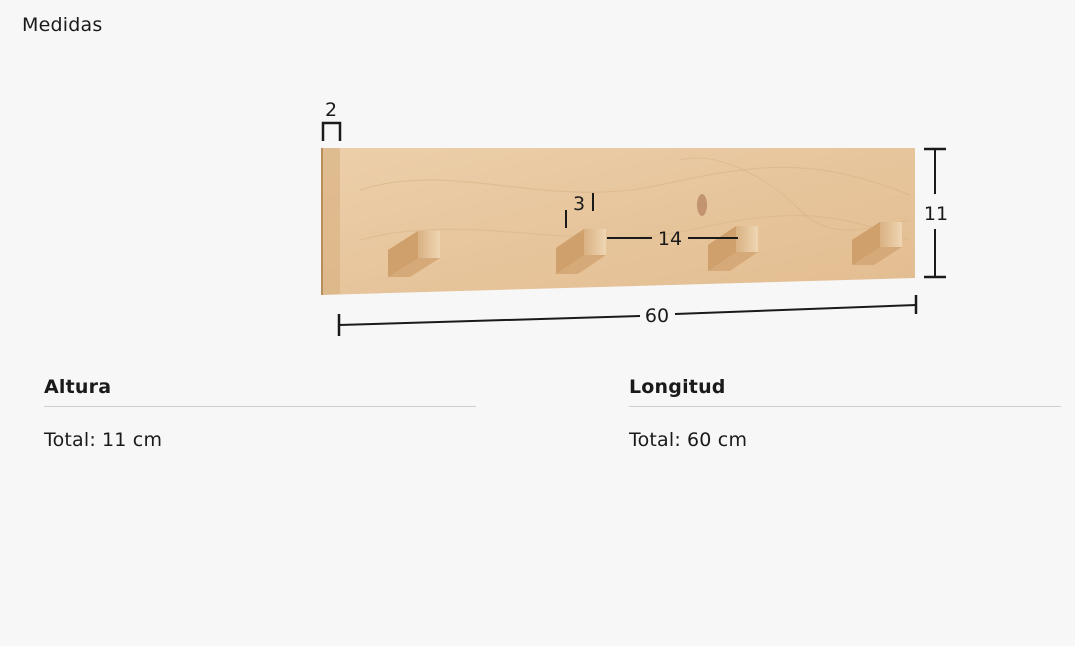 This screenshot has height=646, width=1075. I want to click on height-label: 11, so click(936, 214).